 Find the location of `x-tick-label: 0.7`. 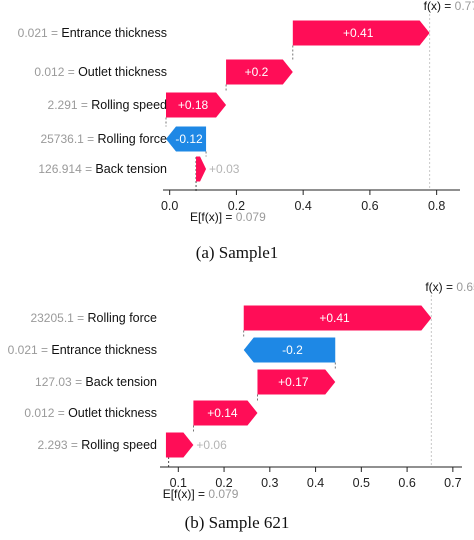

x-tick-label: 0.7 is located at coordinates (452, 483).